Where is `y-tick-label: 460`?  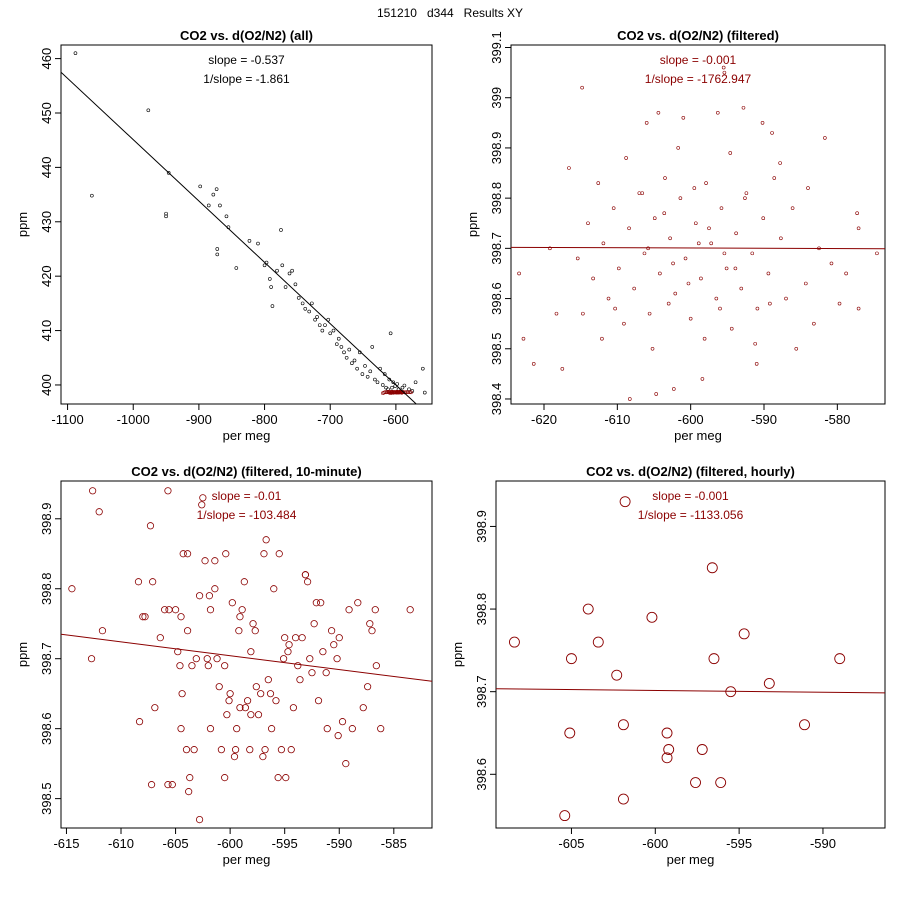
y-tick-label: 460 is located at coordinates (46, 59).